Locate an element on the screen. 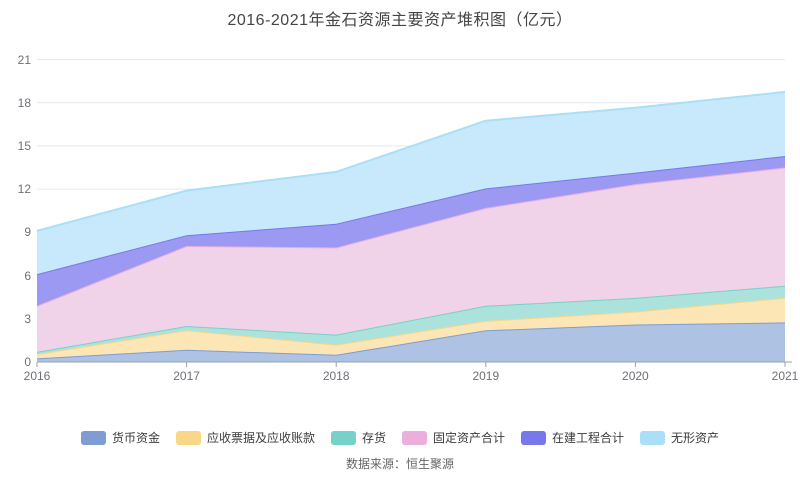 The height and width of the screenshot is (501, 800). x-axis-label: 2018 is located at coordinates (336, 376).